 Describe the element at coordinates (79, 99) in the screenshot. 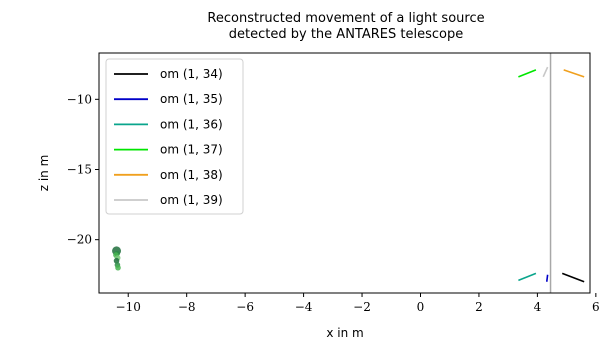

I see `y-tick-label-0: −10` at that location.